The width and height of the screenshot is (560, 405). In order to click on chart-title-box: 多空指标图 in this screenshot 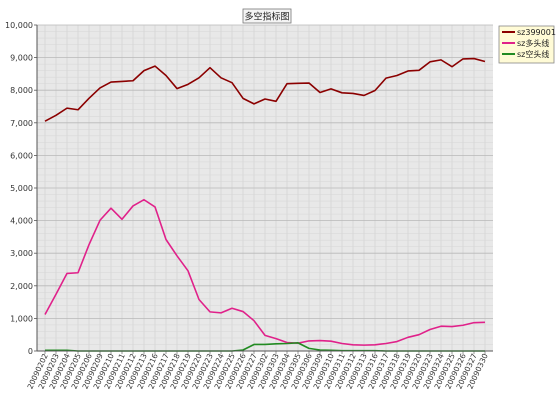, I will do `click(267, 16)`.